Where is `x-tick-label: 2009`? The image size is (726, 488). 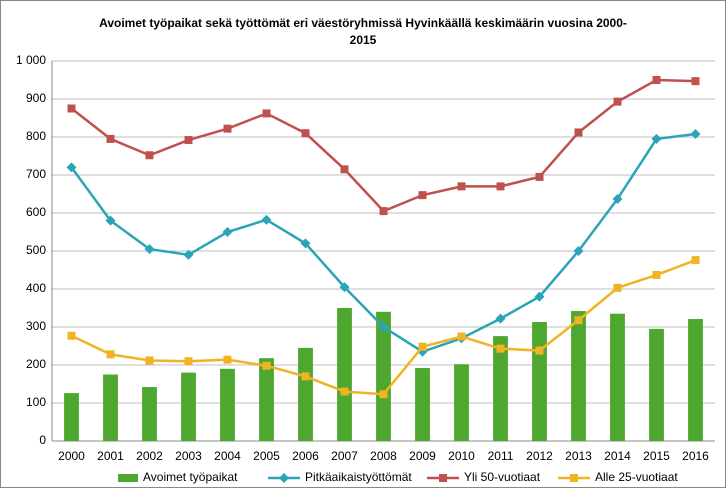 x-tick-label: 2009 is located at coordinates (422, 456).